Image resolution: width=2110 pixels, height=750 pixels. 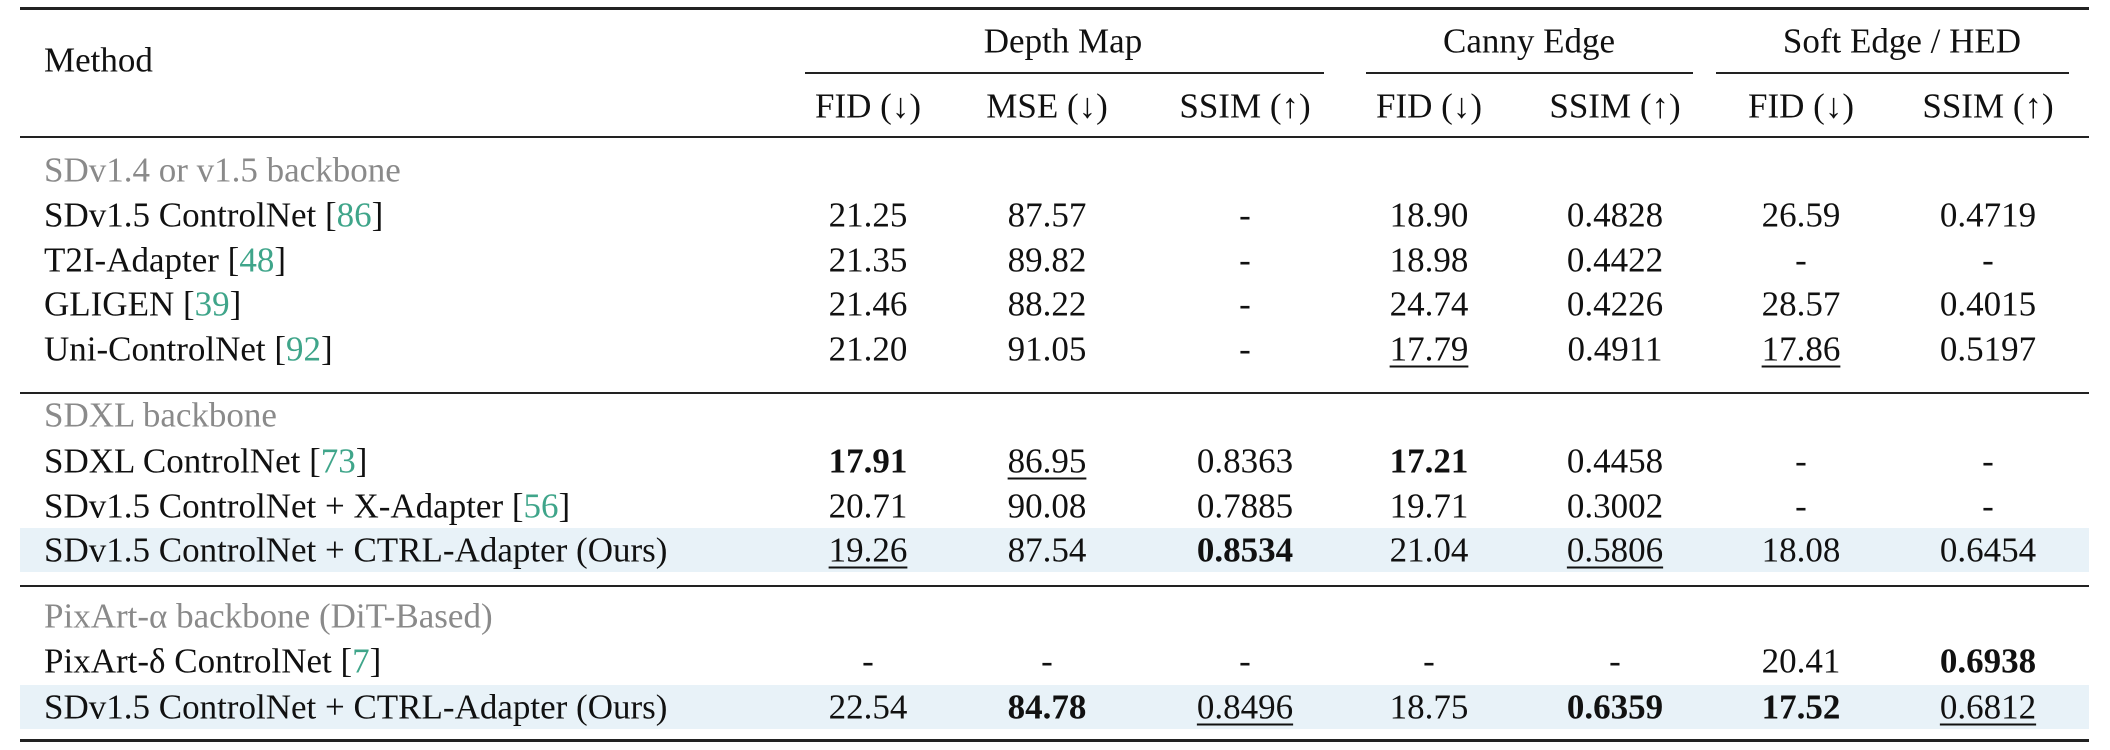 What do you see at coordinates (1529, 41) in the screenshot?
I see `group-header: Canny Edge` at bounding box center [1529, 41].